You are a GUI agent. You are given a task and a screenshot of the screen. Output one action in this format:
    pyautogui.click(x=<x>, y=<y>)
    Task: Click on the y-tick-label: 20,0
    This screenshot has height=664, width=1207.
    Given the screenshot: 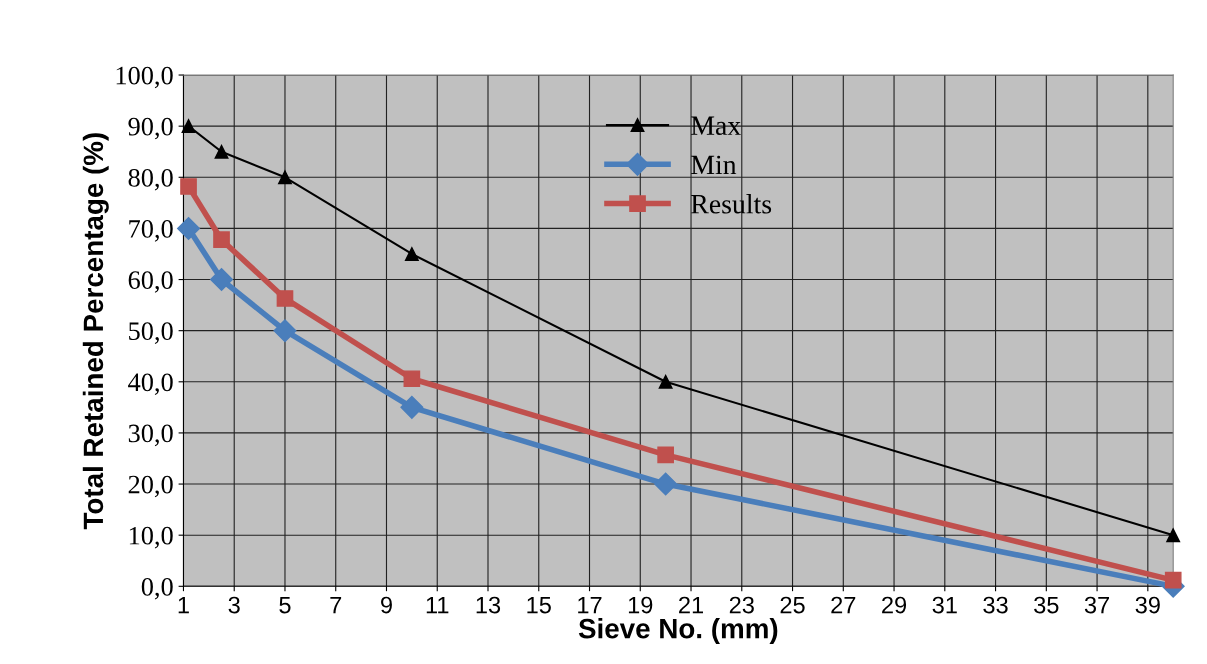 What is the action you would take?
    pyautogui.click(x=150, y=486)
    